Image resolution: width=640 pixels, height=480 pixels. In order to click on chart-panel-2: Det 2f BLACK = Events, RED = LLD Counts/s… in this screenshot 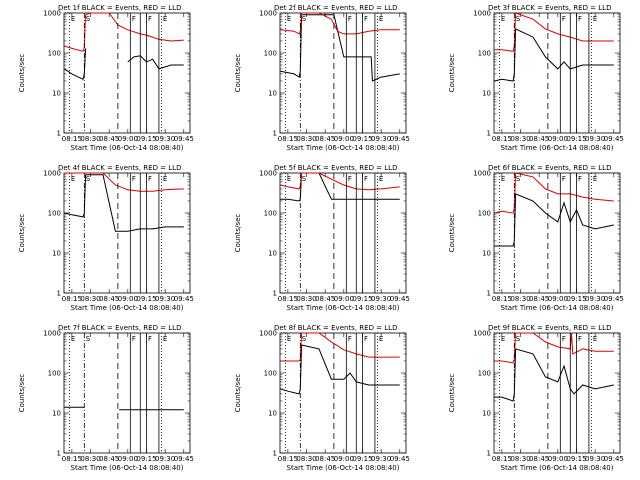, I will do `click(322, 78)`.